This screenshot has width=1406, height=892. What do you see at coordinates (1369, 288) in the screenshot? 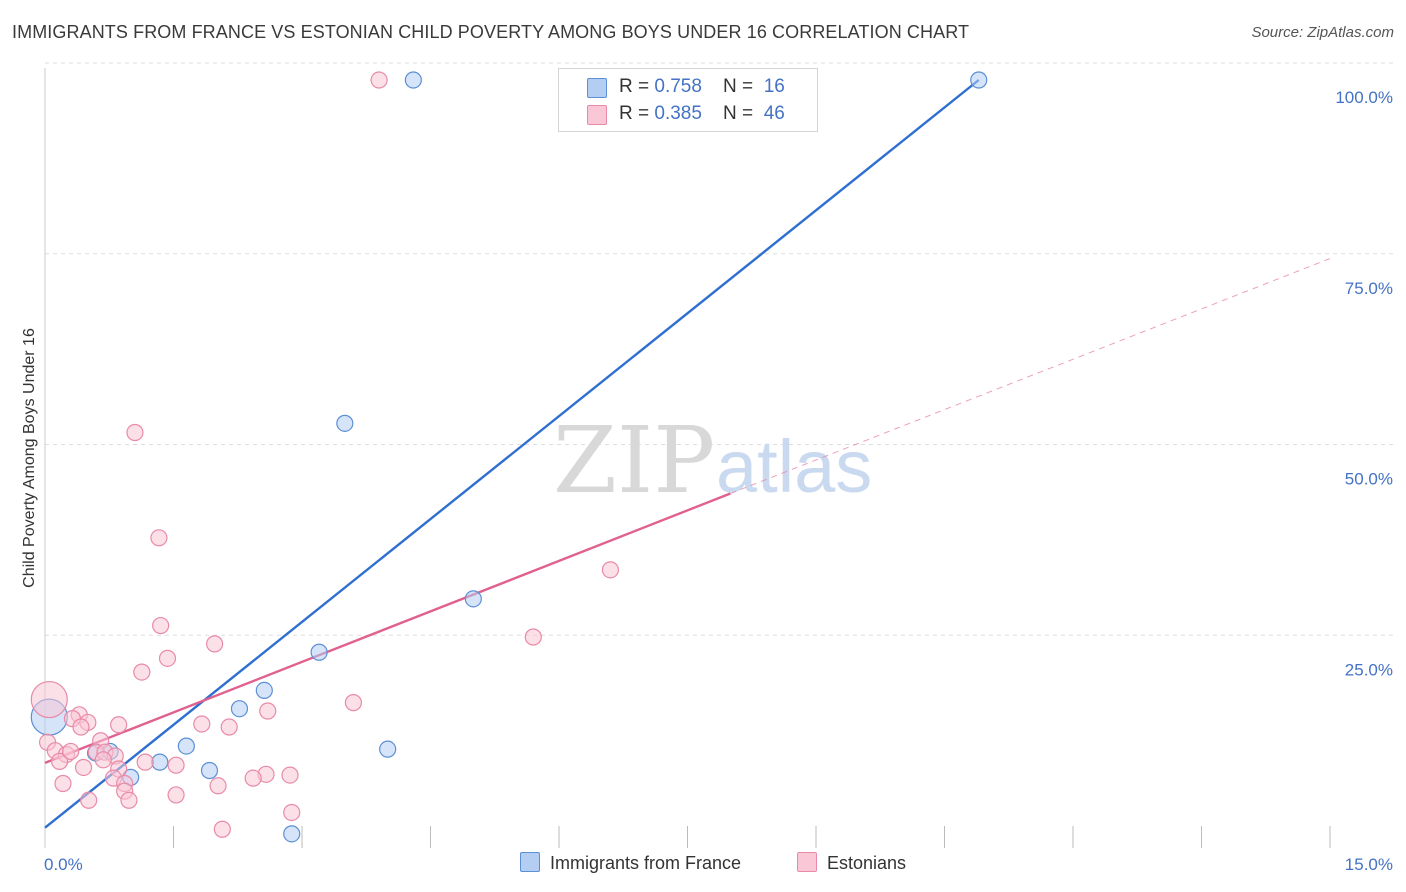
I see `y-tick-label-75: 75.0%` at bounding box center [1369, 288].